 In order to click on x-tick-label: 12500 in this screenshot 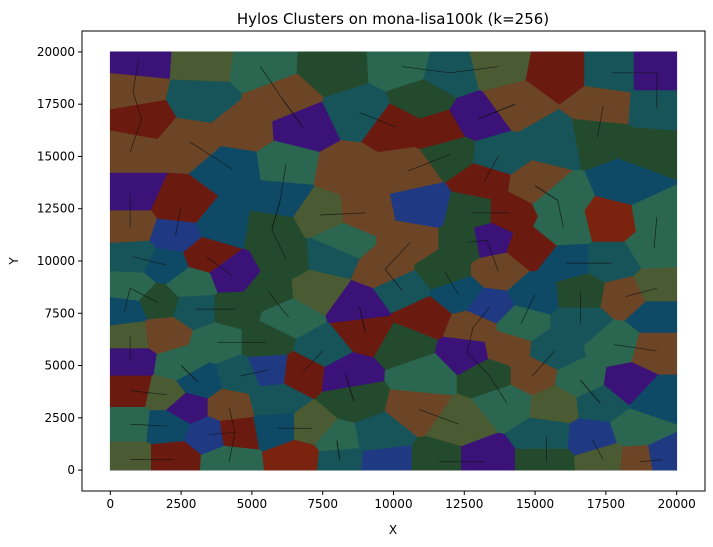, I will do `click(464, 504)`.